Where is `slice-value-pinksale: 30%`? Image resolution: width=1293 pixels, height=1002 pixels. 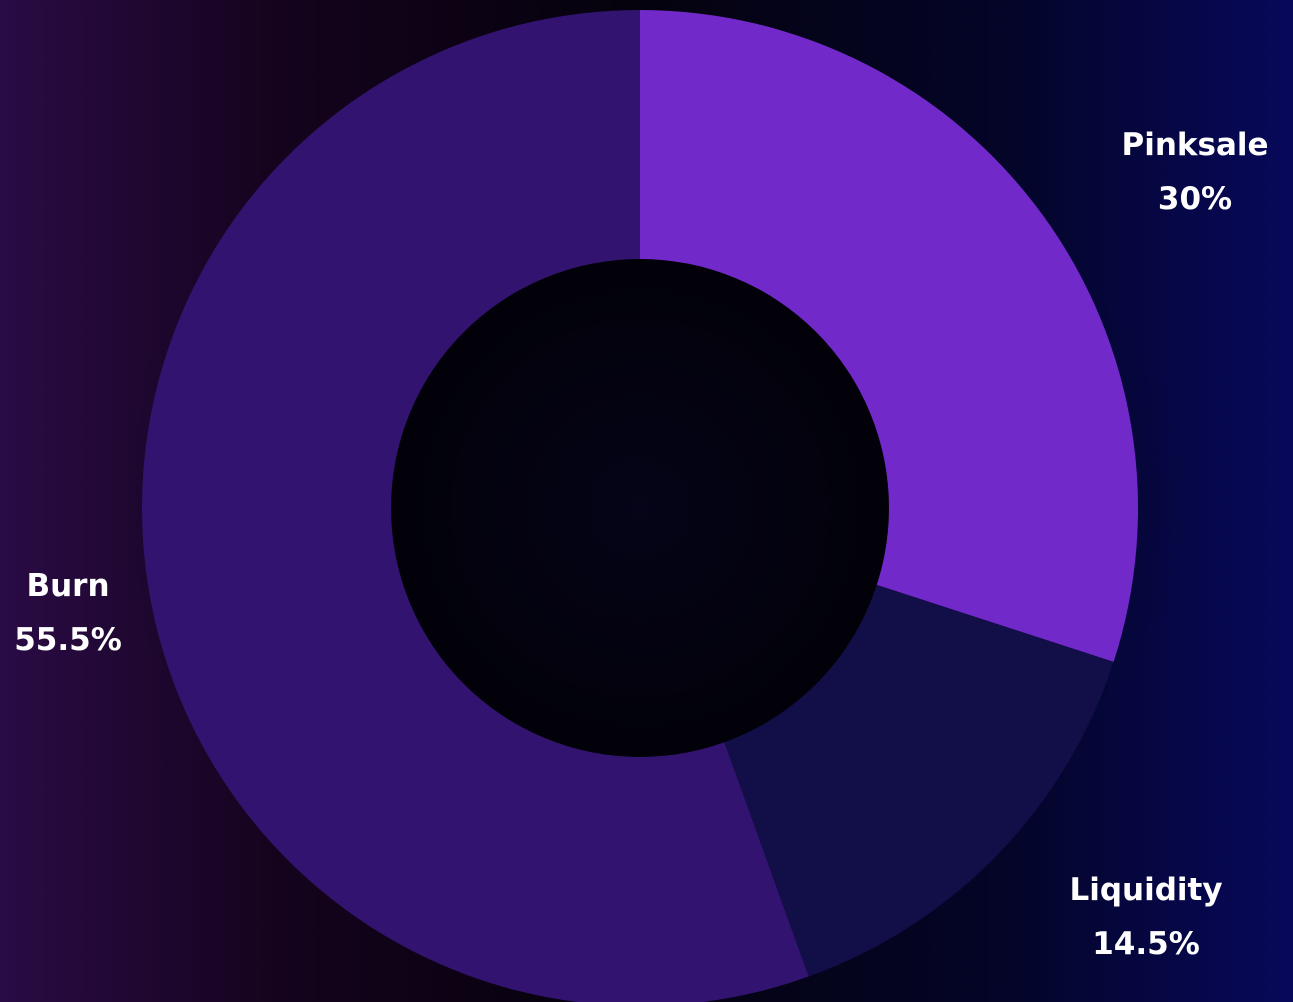
slice-value-pinksale: 30% is located at coordinates (1195, 199).